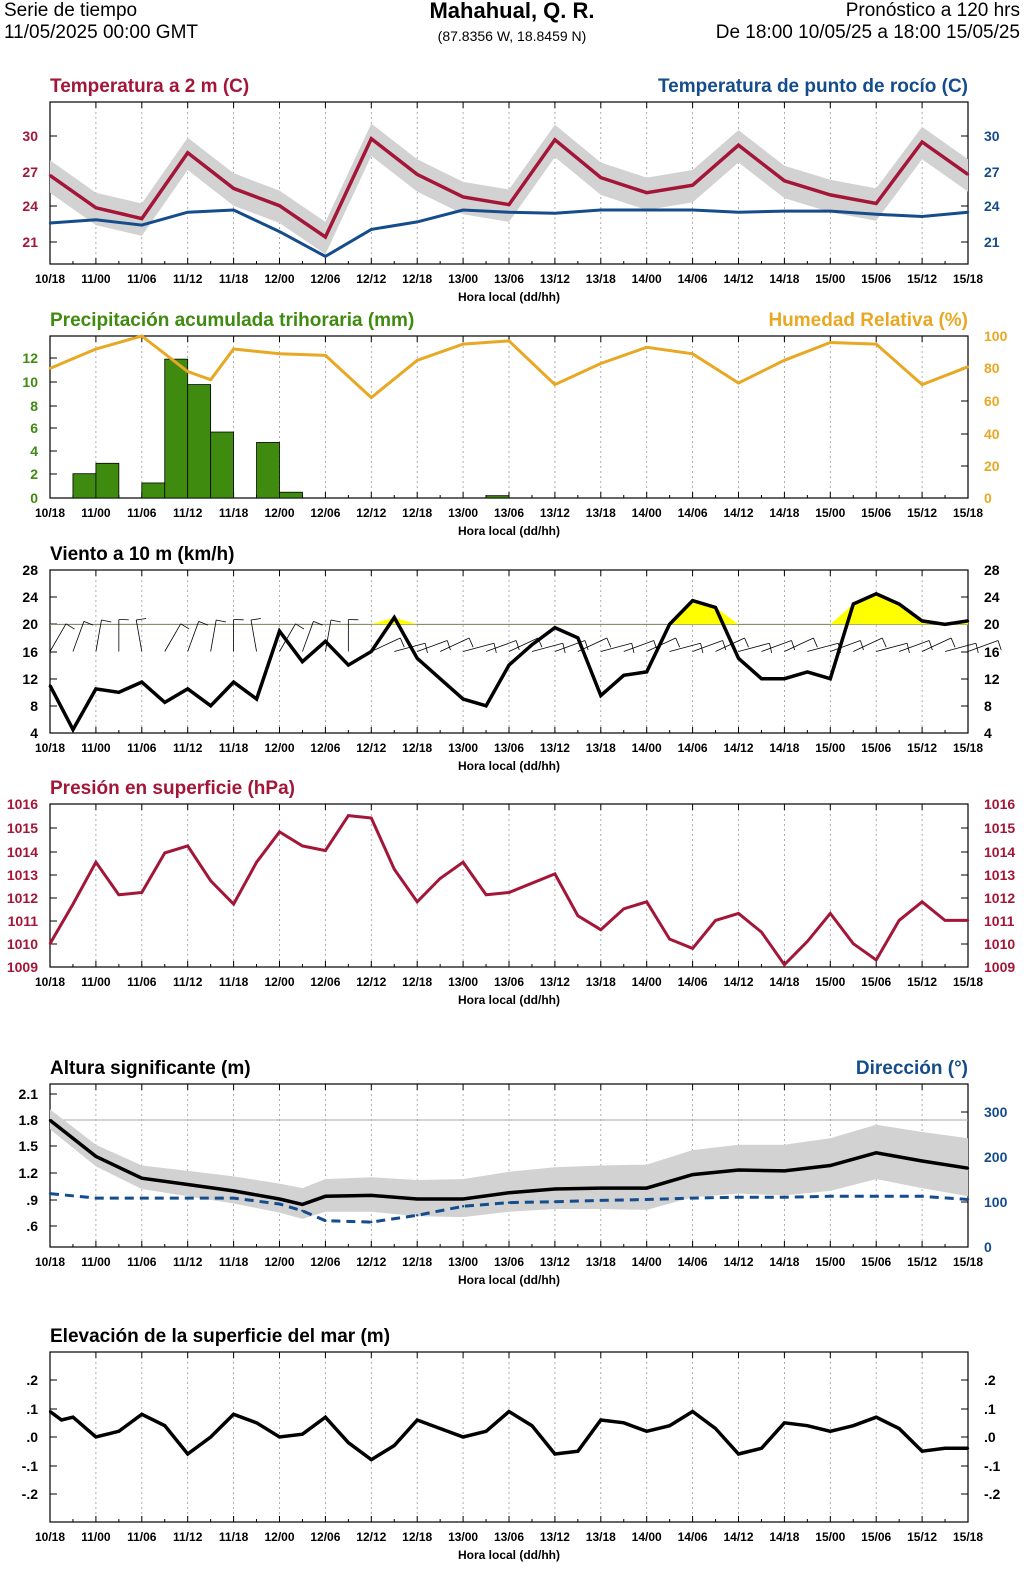 The height and width of the screenshot is (1576, 1024). Describe the element at coordinates (647, 279) in the screenshot. I see `x-tick-label: 14/00` at that location.